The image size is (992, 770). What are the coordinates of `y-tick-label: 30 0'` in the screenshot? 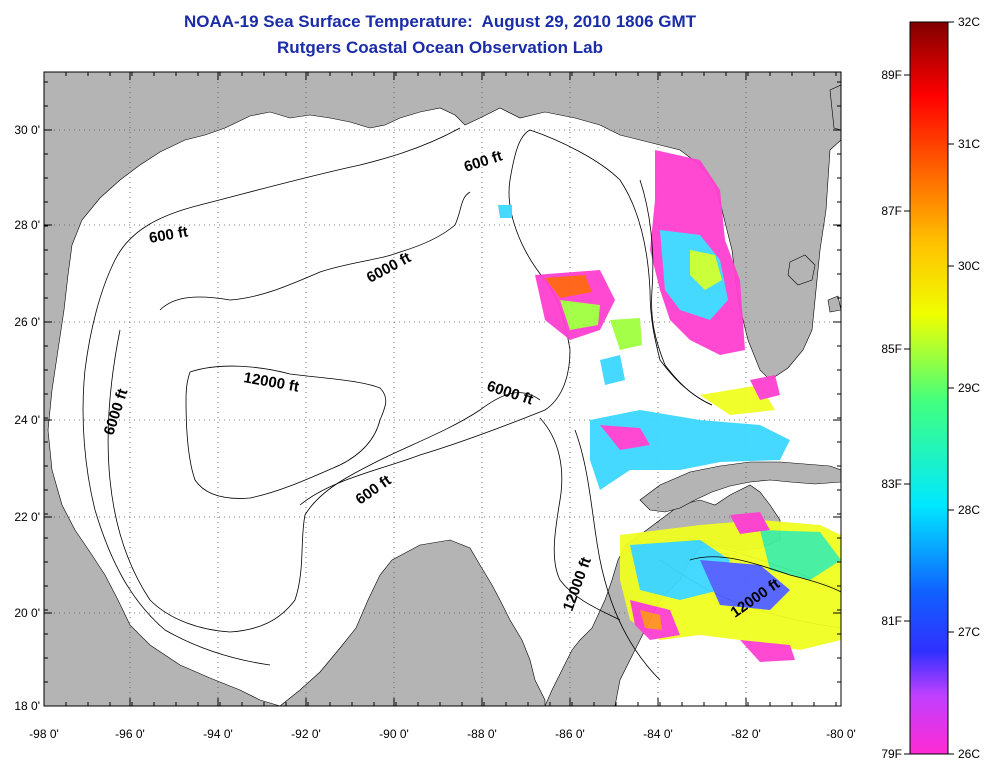 It's located at (27, 130).